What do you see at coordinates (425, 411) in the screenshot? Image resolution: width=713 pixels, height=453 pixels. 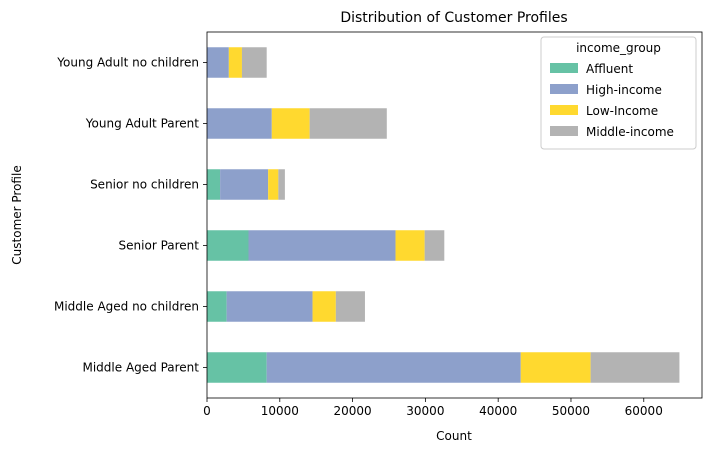 I see `x-tick-label: 30000` at bounding box center [425, 411].